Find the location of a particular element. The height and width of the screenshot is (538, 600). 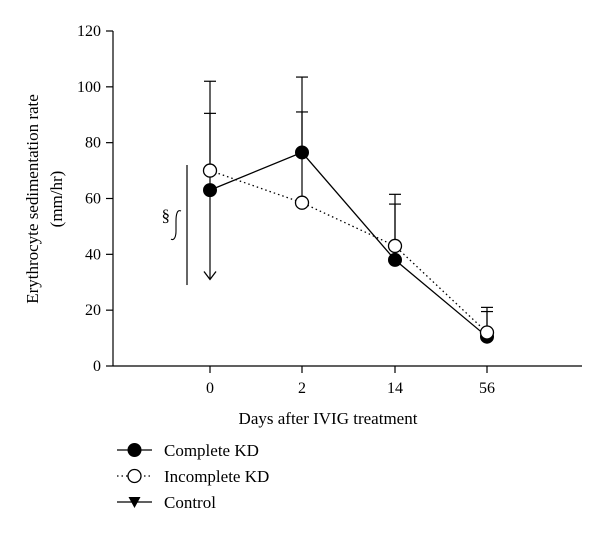

series-line is located at coordinates (348, 251).